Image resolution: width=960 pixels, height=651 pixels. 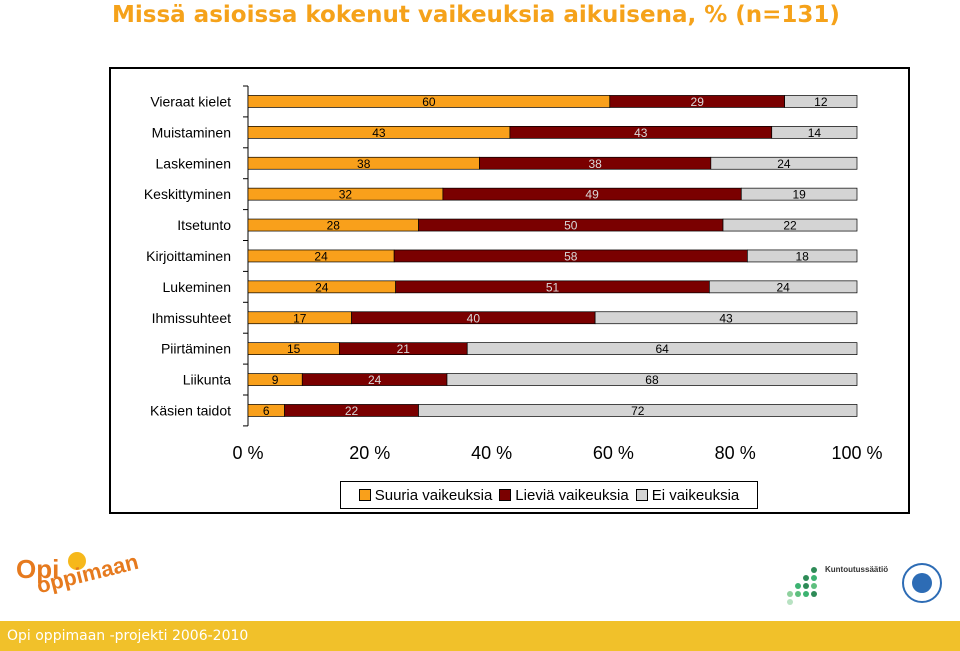 What do you see at coordinates (207, 380) in the screenshot?
I see `category-label-liikunta: Liikunta` at bounding box center [207, 380].